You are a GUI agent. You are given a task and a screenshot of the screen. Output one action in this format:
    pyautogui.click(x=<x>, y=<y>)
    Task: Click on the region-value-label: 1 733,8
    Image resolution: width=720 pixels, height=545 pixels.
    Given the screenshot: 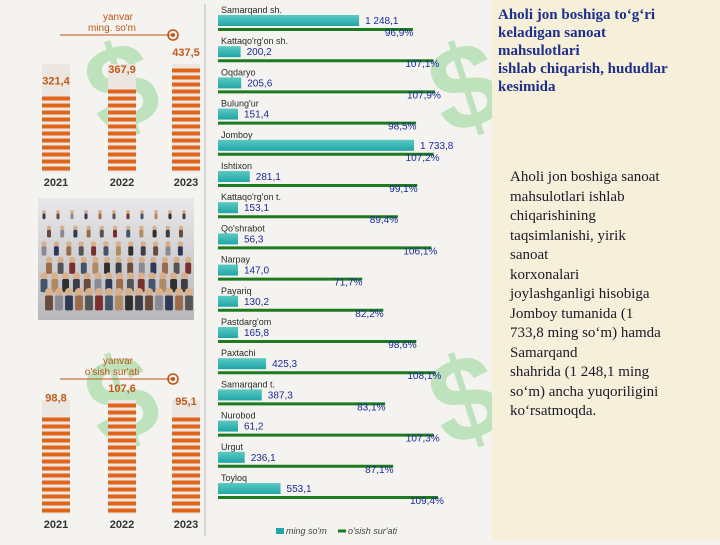 What is the action you would take?
    pyautogui.click(x=437, y=146)
    